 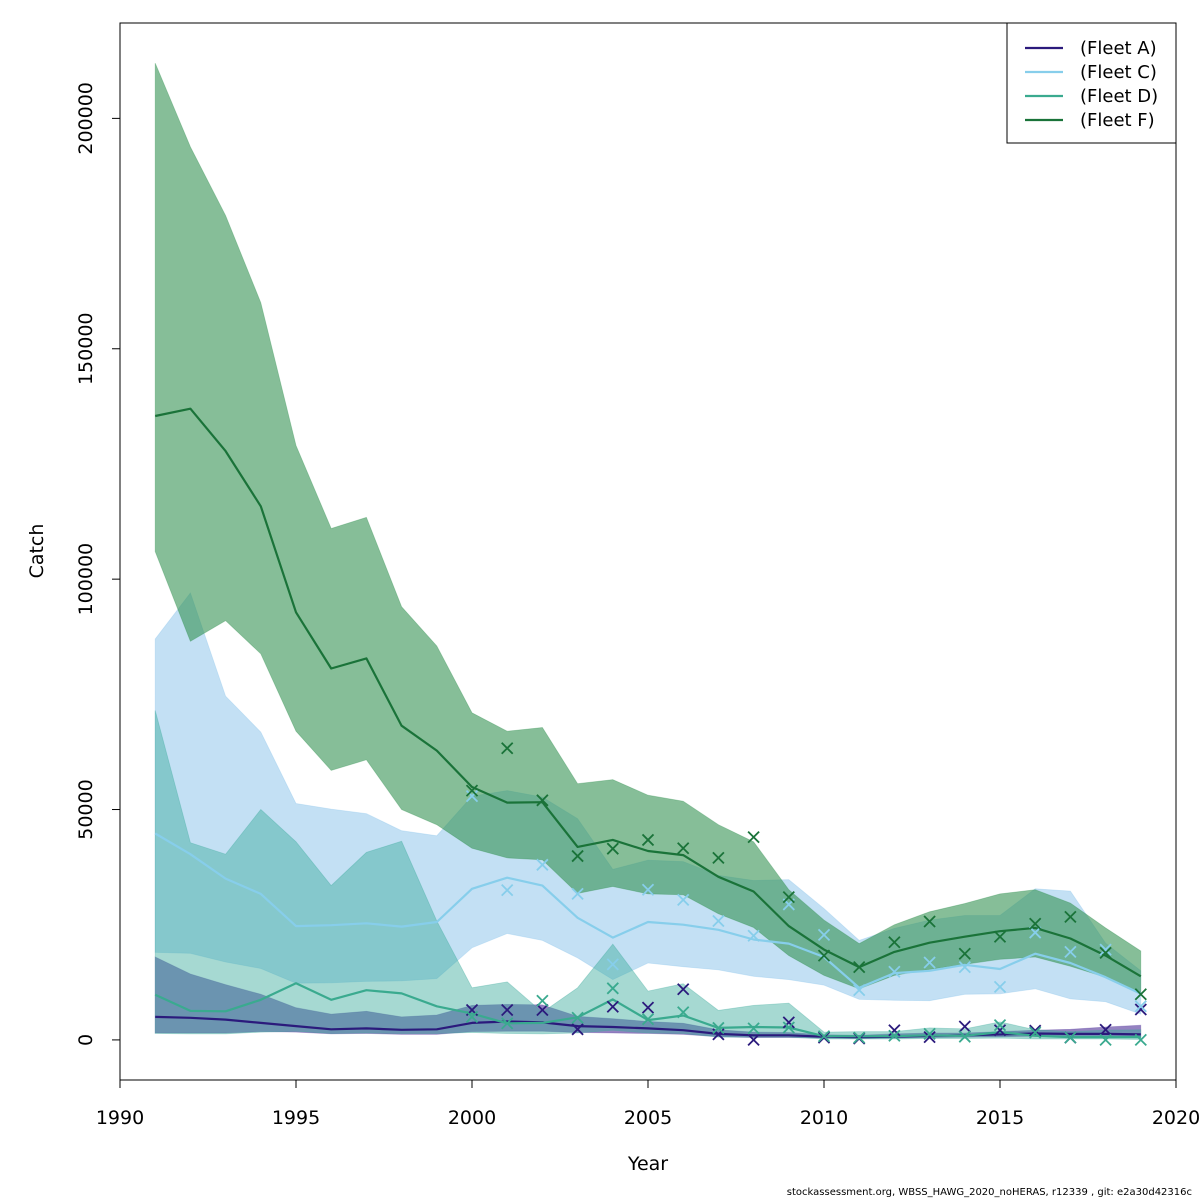 What do you see at coordinates (577, 893) in the screenshot?
I see `obs-point-1-2003` at bounding box center [577, 893].